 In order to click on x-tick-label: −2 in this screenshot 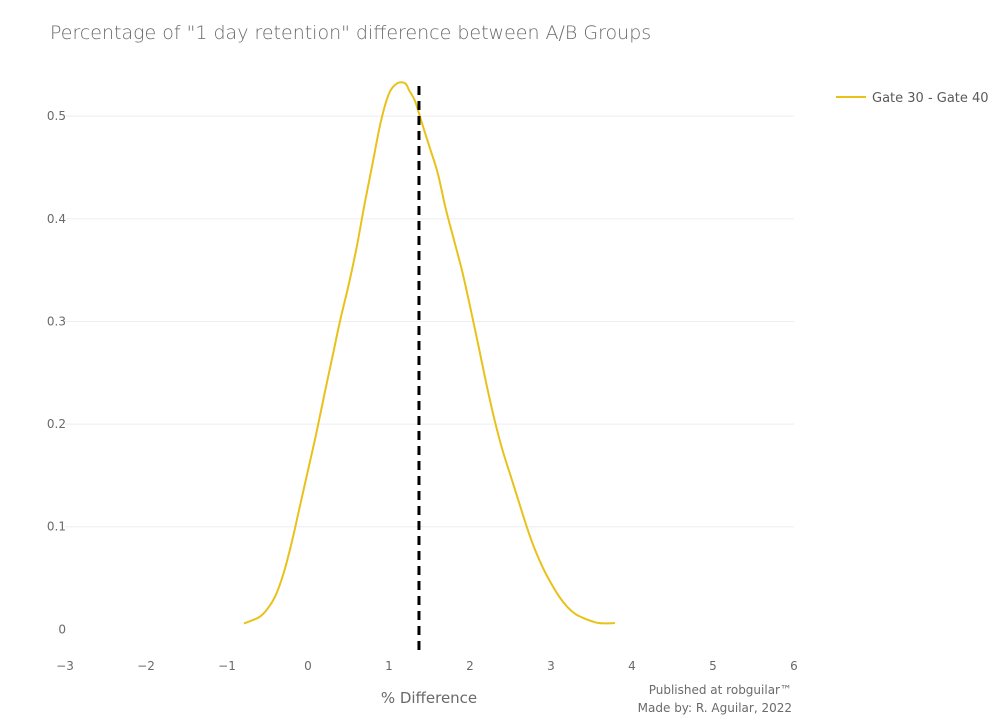, I will do `click(146, 666)`.